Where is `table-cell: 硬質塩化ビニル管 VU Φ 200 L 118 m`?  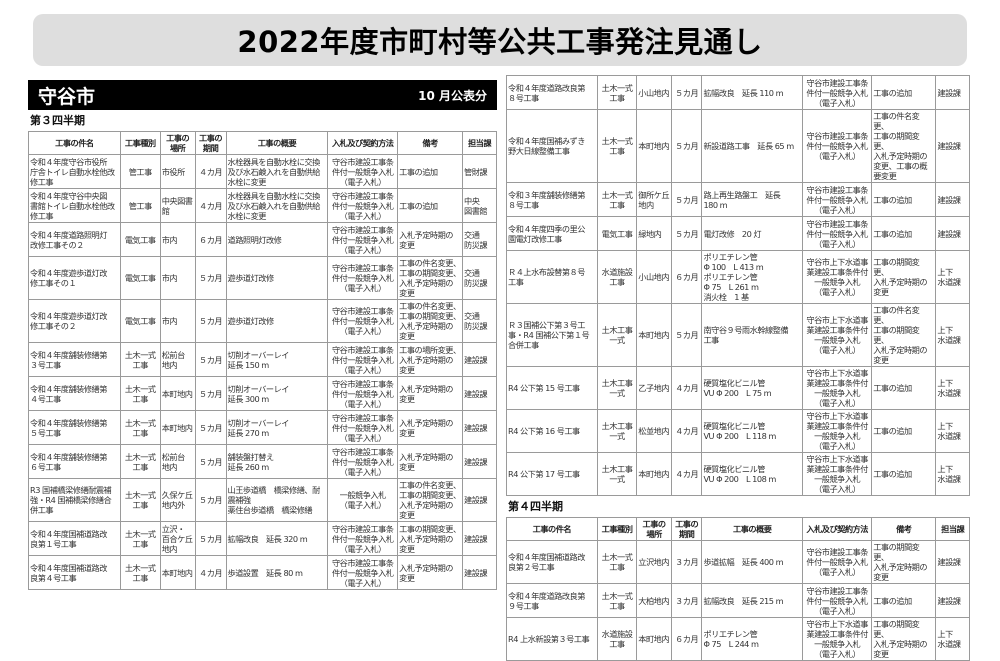
table-cell: 硬質塩化ビニル管 VU Φ 200 L 118 m is located at coordinates (752, 431).